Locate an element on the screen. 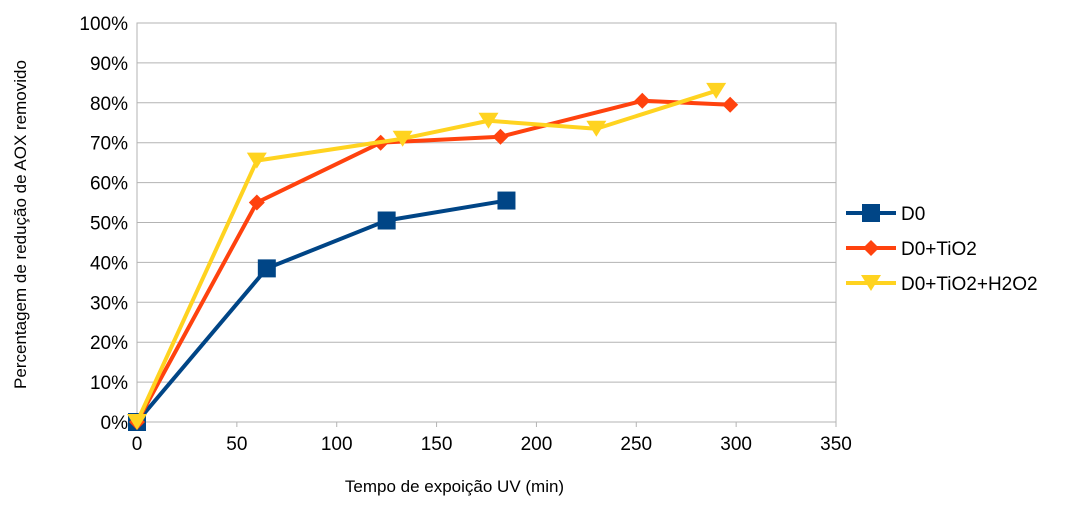 The image size is (1068, 510). legend-item: D0+TiO2 is located at coordinates (911, 249).